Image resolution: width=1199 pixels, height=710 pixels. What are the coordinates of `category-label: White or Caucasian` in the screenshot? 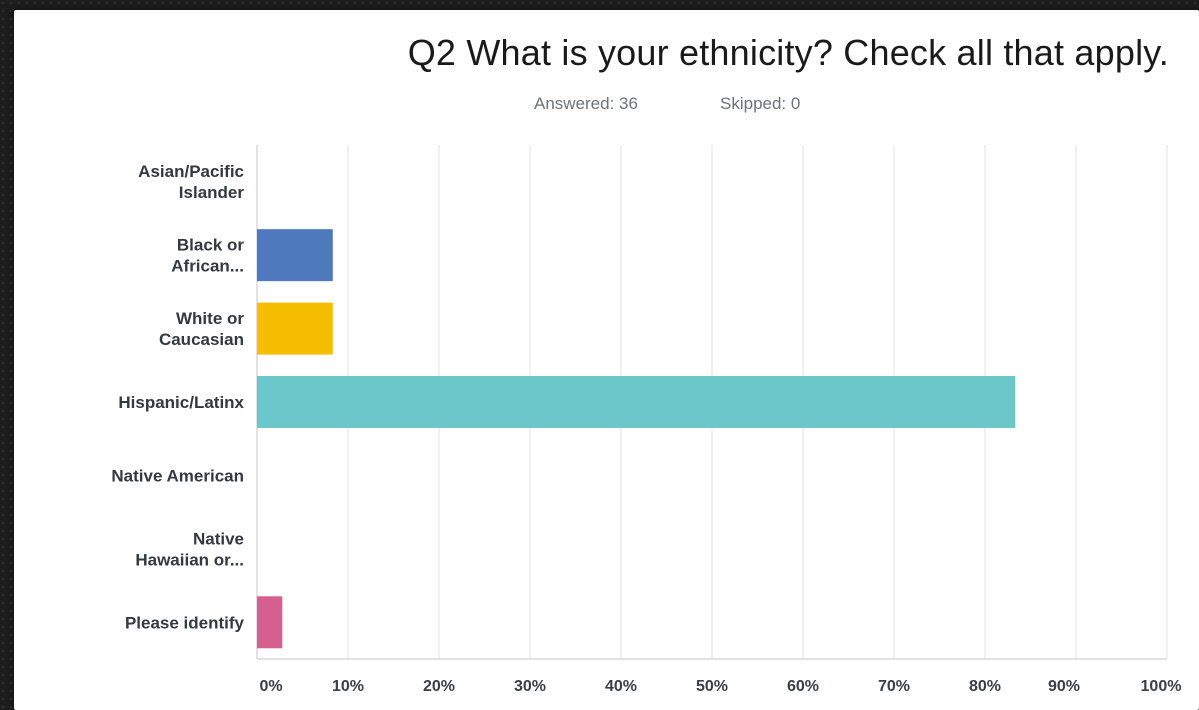 It's located at (201, 329).